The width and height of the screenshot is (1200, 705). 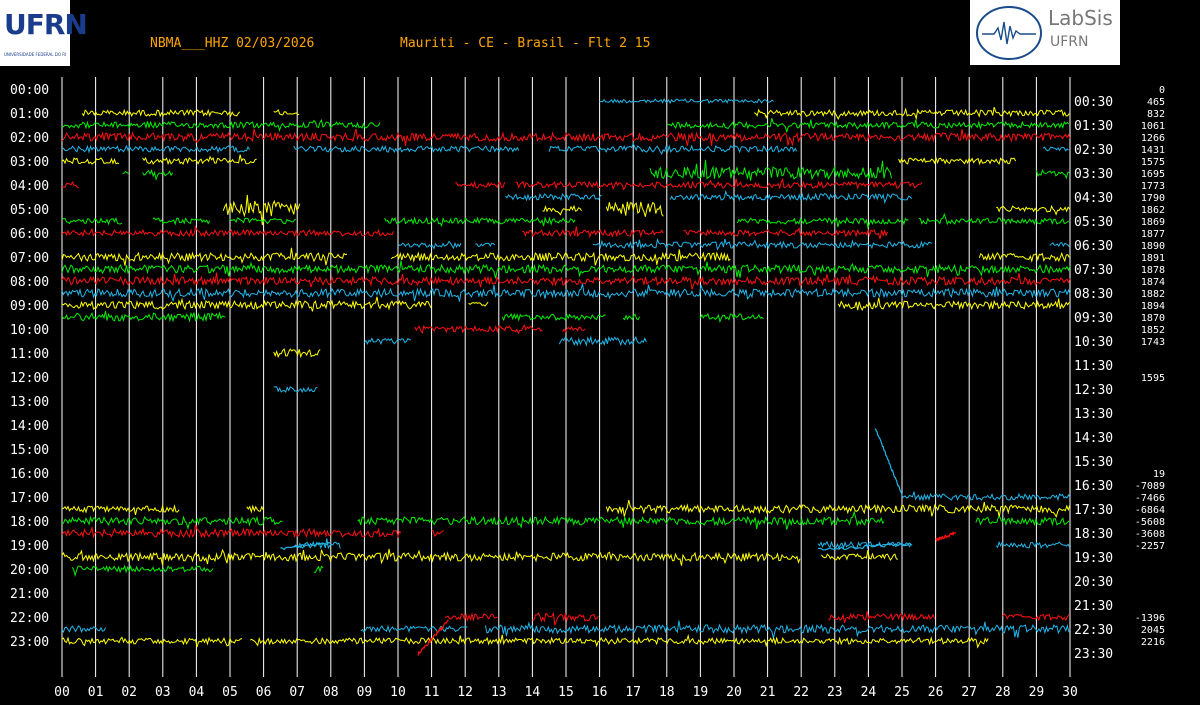 I want to click on y-tick-label-right: 12:30, so click(x=1093, y=390).